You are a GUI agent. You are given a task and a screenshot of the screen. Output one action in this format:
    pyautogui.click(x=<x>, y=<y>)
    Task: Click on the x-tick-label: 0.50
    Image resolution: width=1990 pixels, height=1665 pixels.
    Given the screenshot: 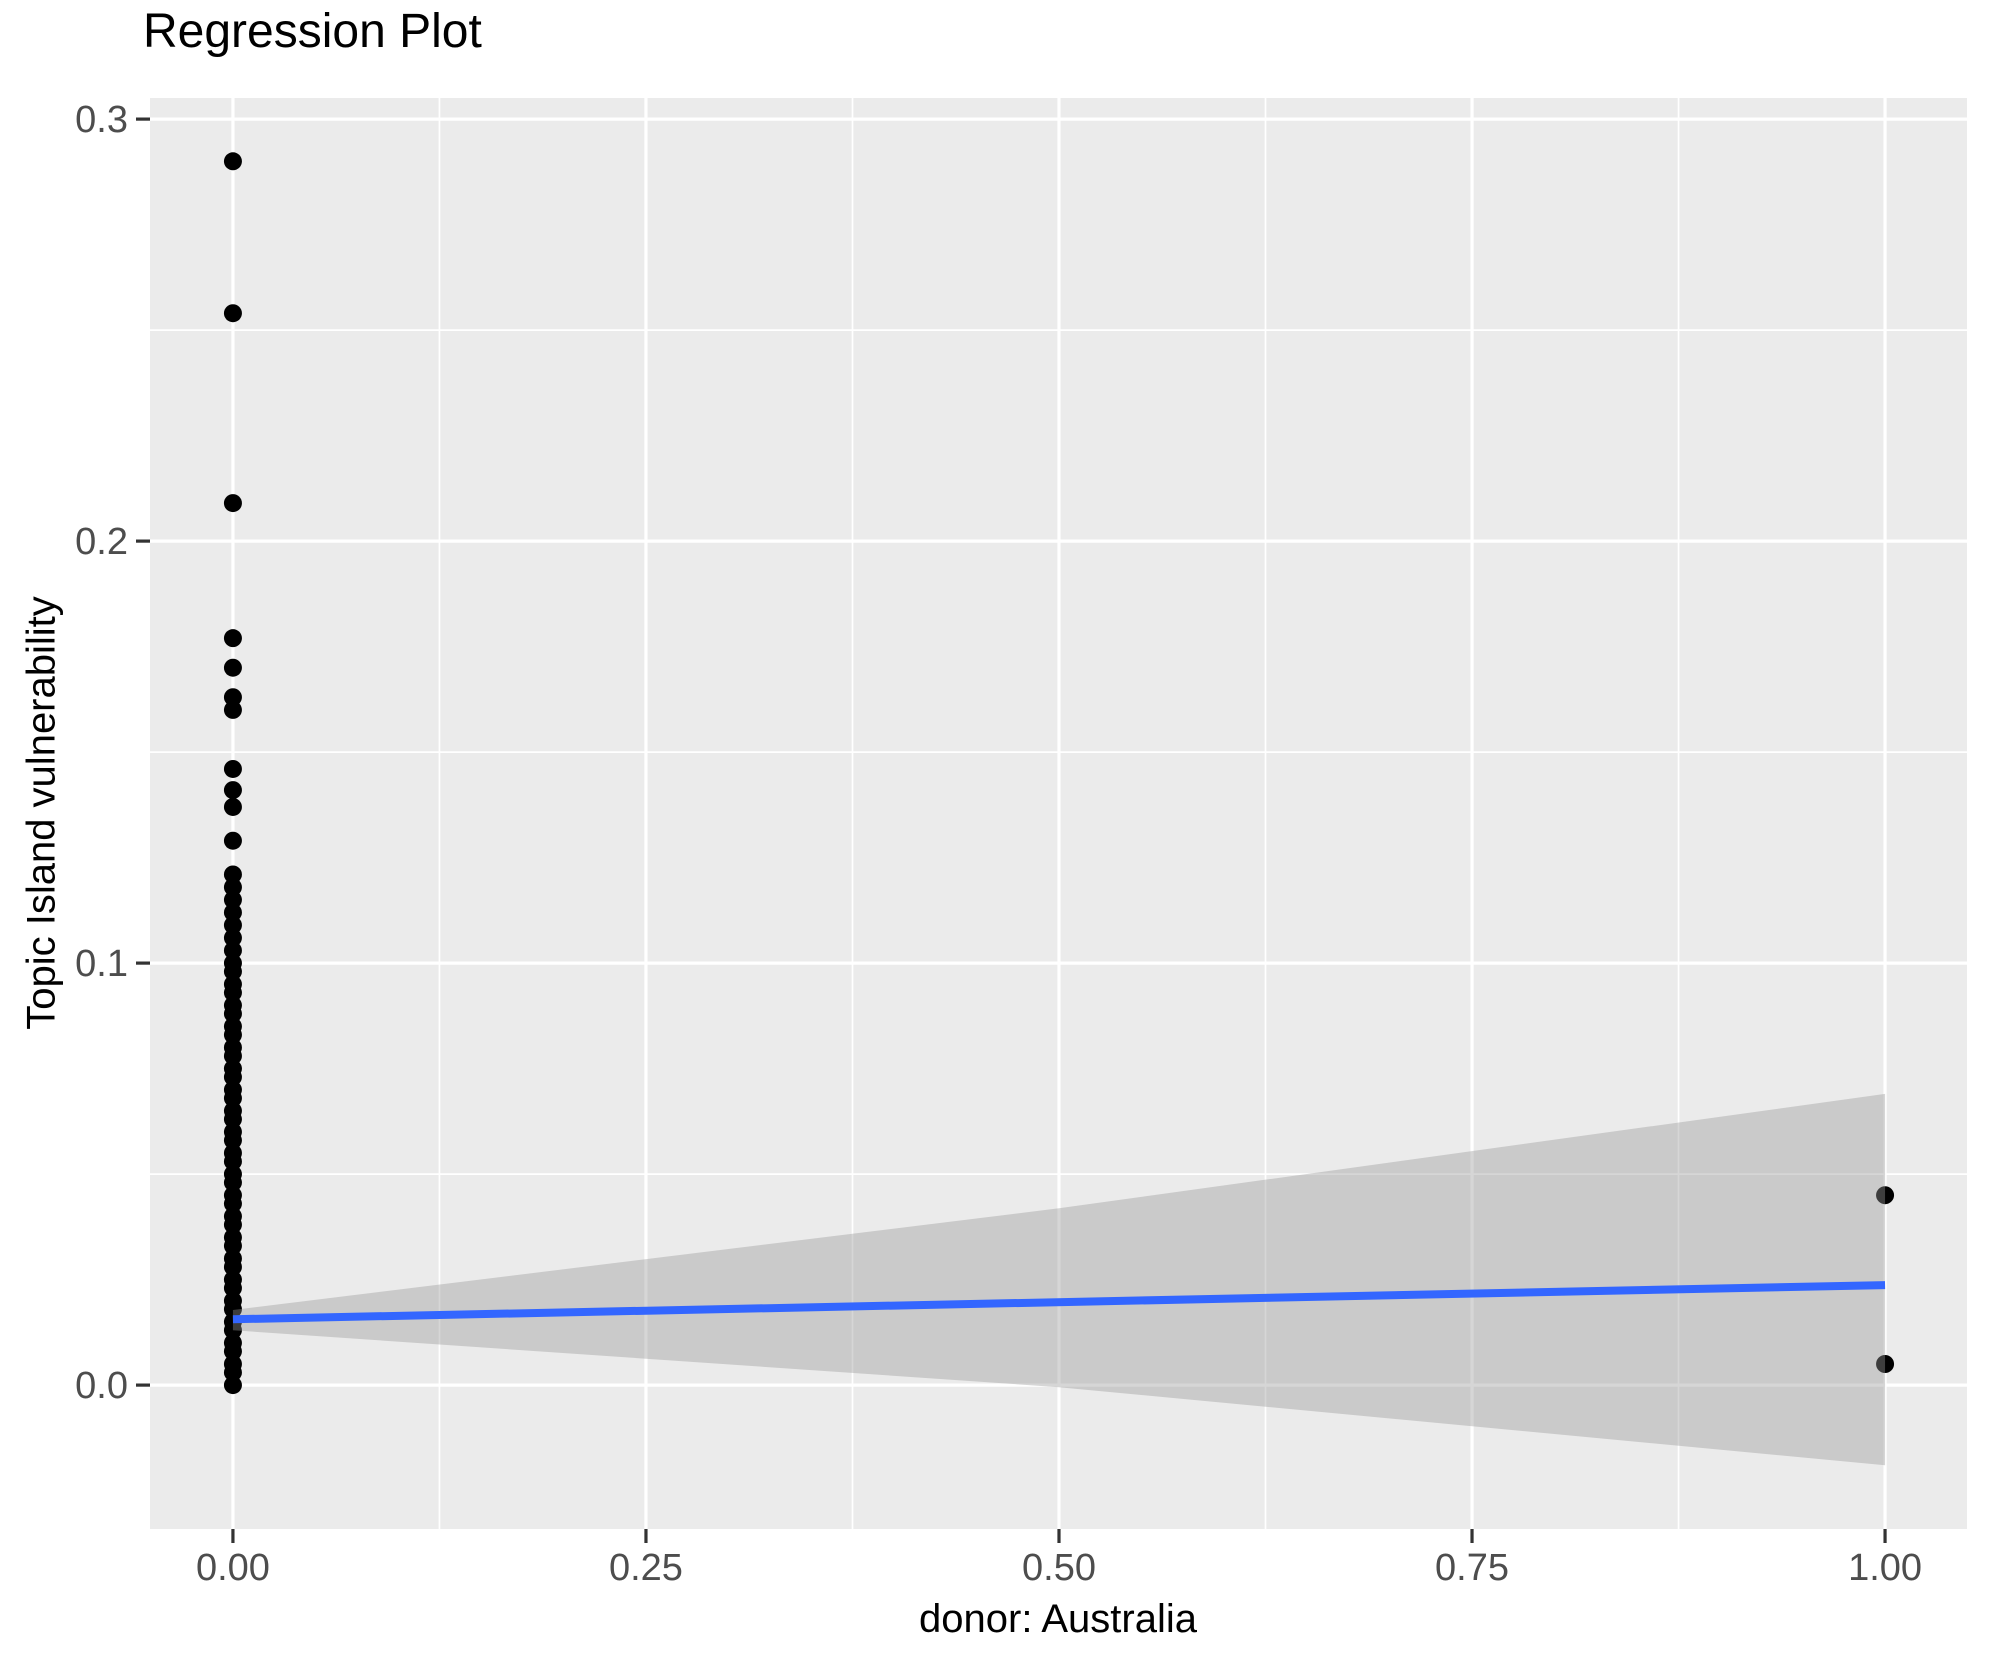 What is the action you would take?
    pyautogui.click(x=1059, y=1568)
    